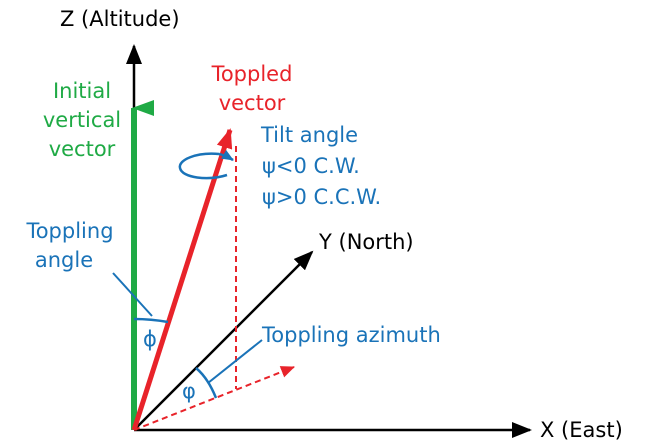  I want to click on toppling-angle-label-line2: angle, so click(64, 260).